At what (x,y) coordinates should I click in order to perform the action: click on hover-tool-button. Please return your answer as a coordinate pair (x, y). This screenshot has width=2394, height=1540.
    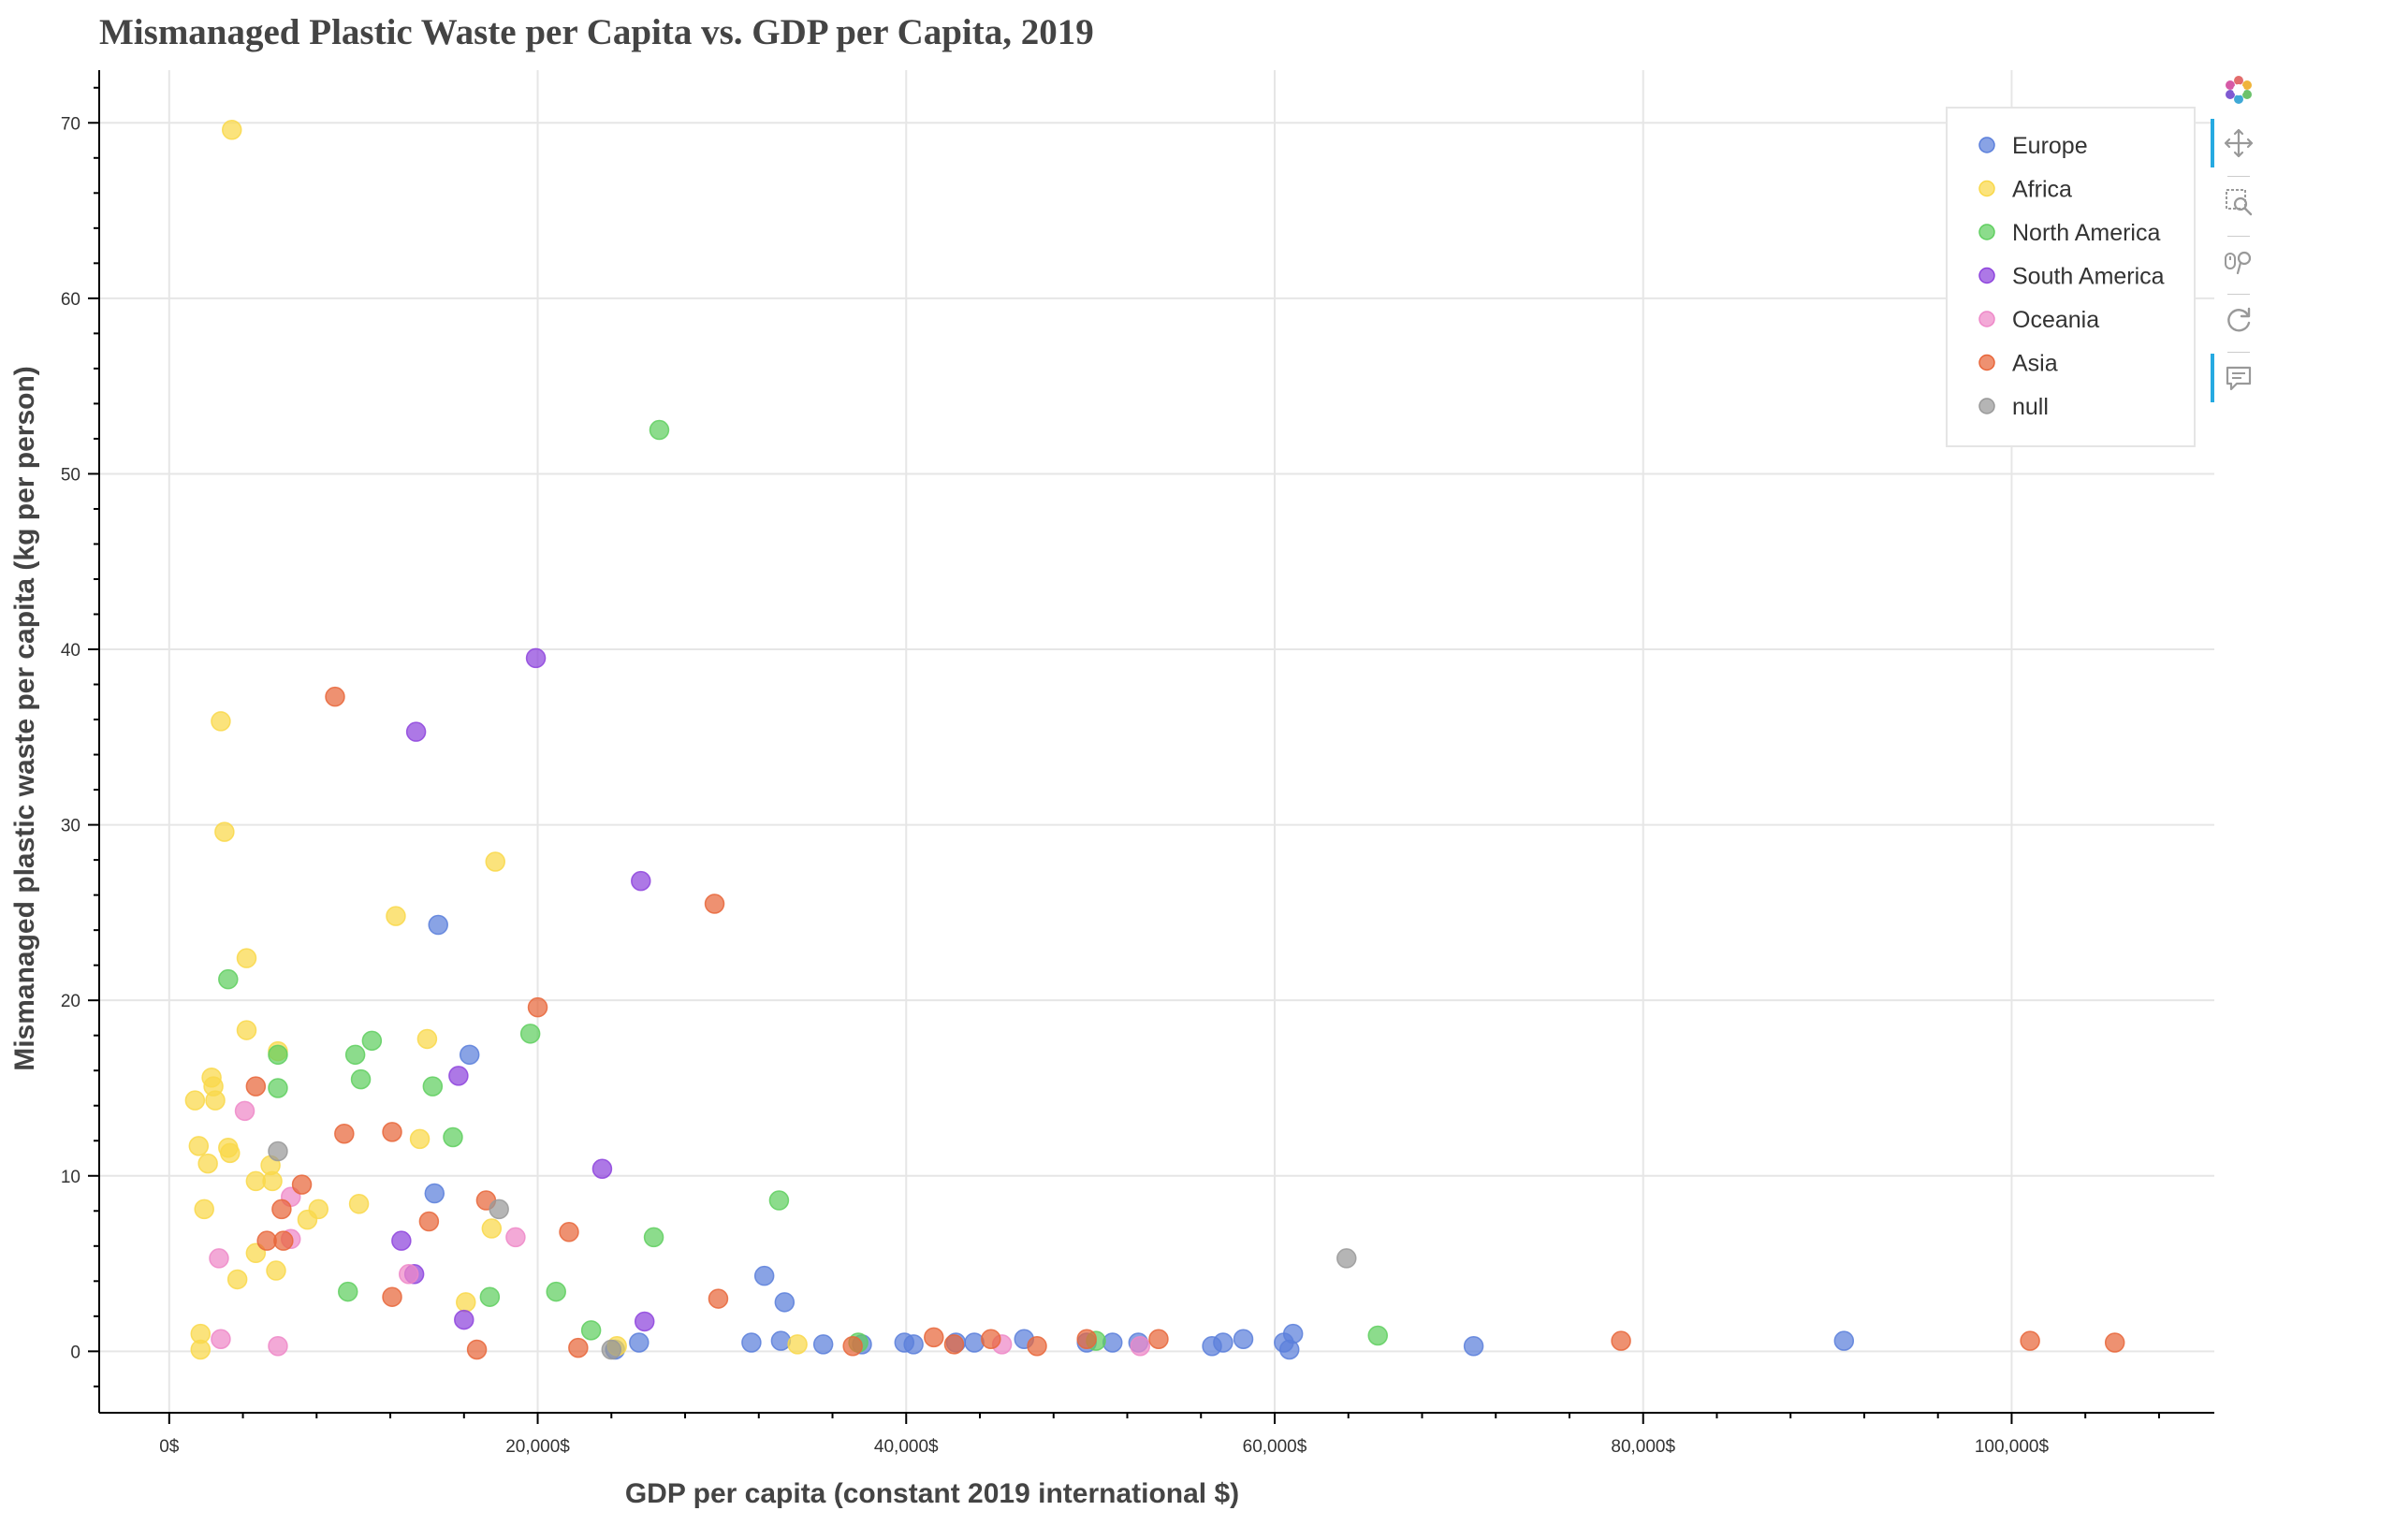
    Looking at the image, I should click on (2237, 378).